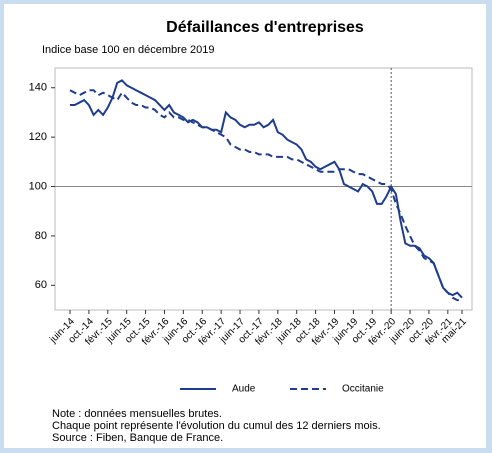 This screenshot has height=453, width=492. What do you see at coordinates (38, 186) in the screenshot?
I see `y-tick-label: 100` at bounding box center [38, 186].